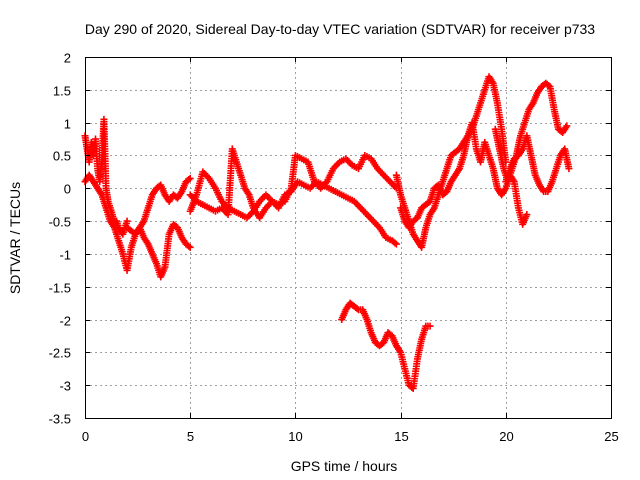 This screenshot has height=480, width=640. I want to click on y-tick-label: 1, so click(67, 124).